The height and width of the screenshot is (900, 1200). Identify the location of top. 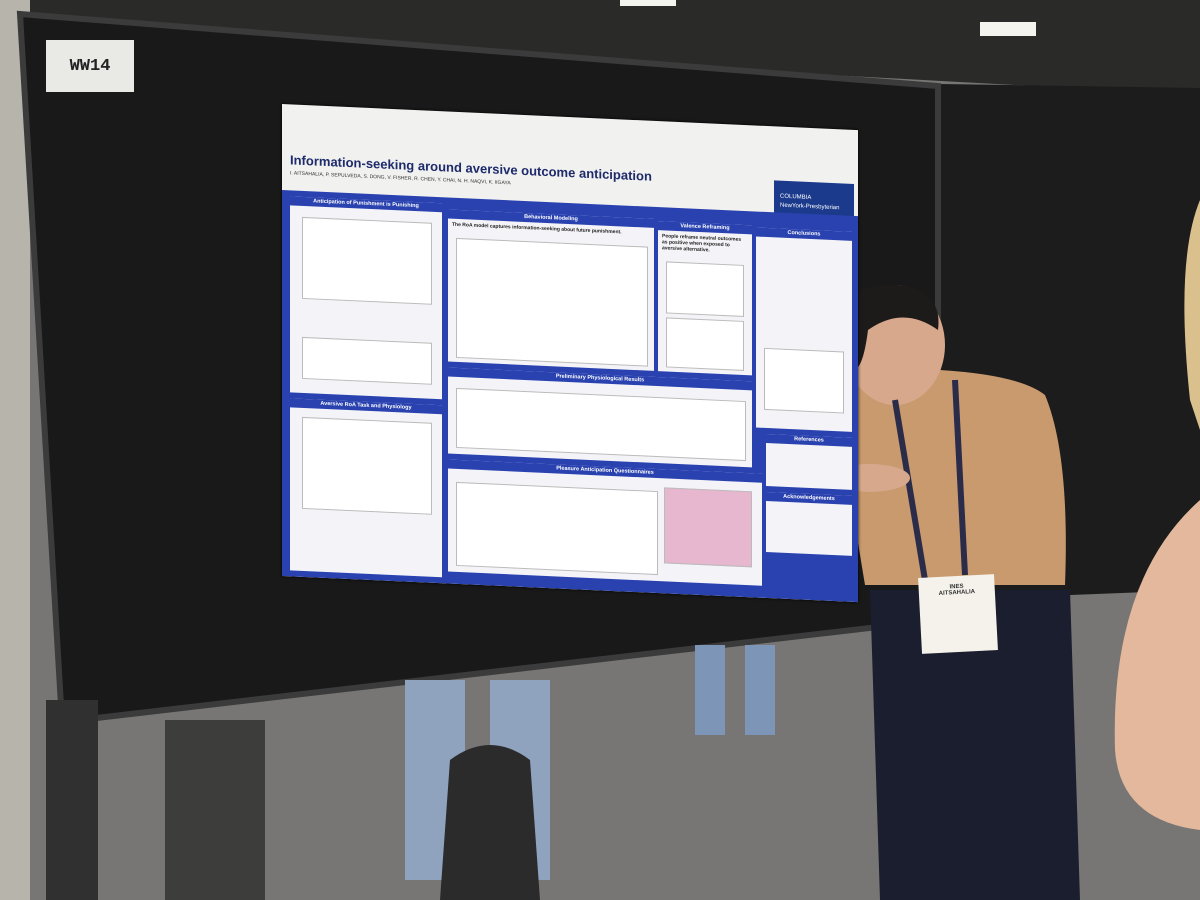
(950, 477).